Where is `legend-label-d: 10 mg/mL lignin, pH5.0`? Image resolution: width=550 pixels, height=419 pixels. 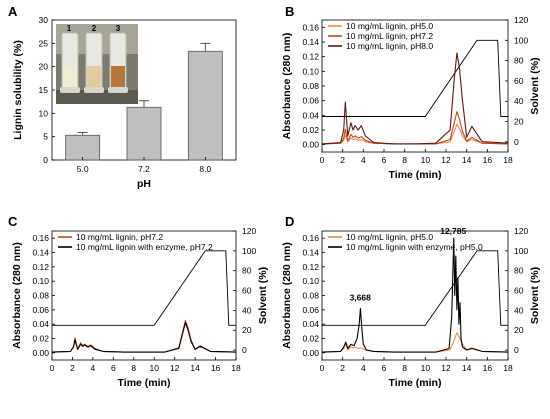 legend-label-d: 10 mg/mL lignin, pH5.0 is located at coordinates (389, 237).